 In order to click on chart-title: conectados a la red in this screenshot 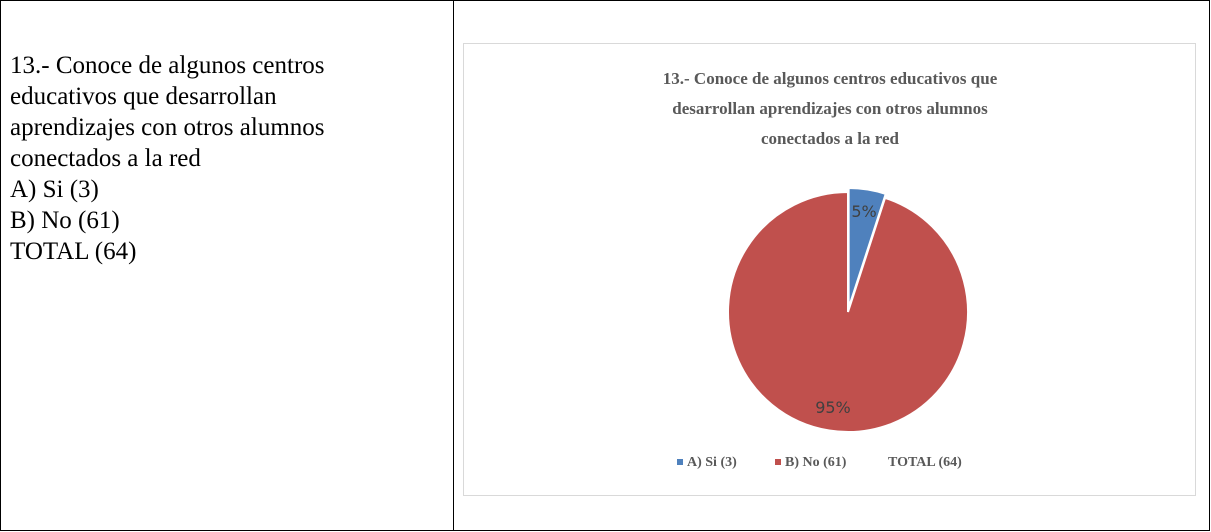, I will do `click(830, 138)`.